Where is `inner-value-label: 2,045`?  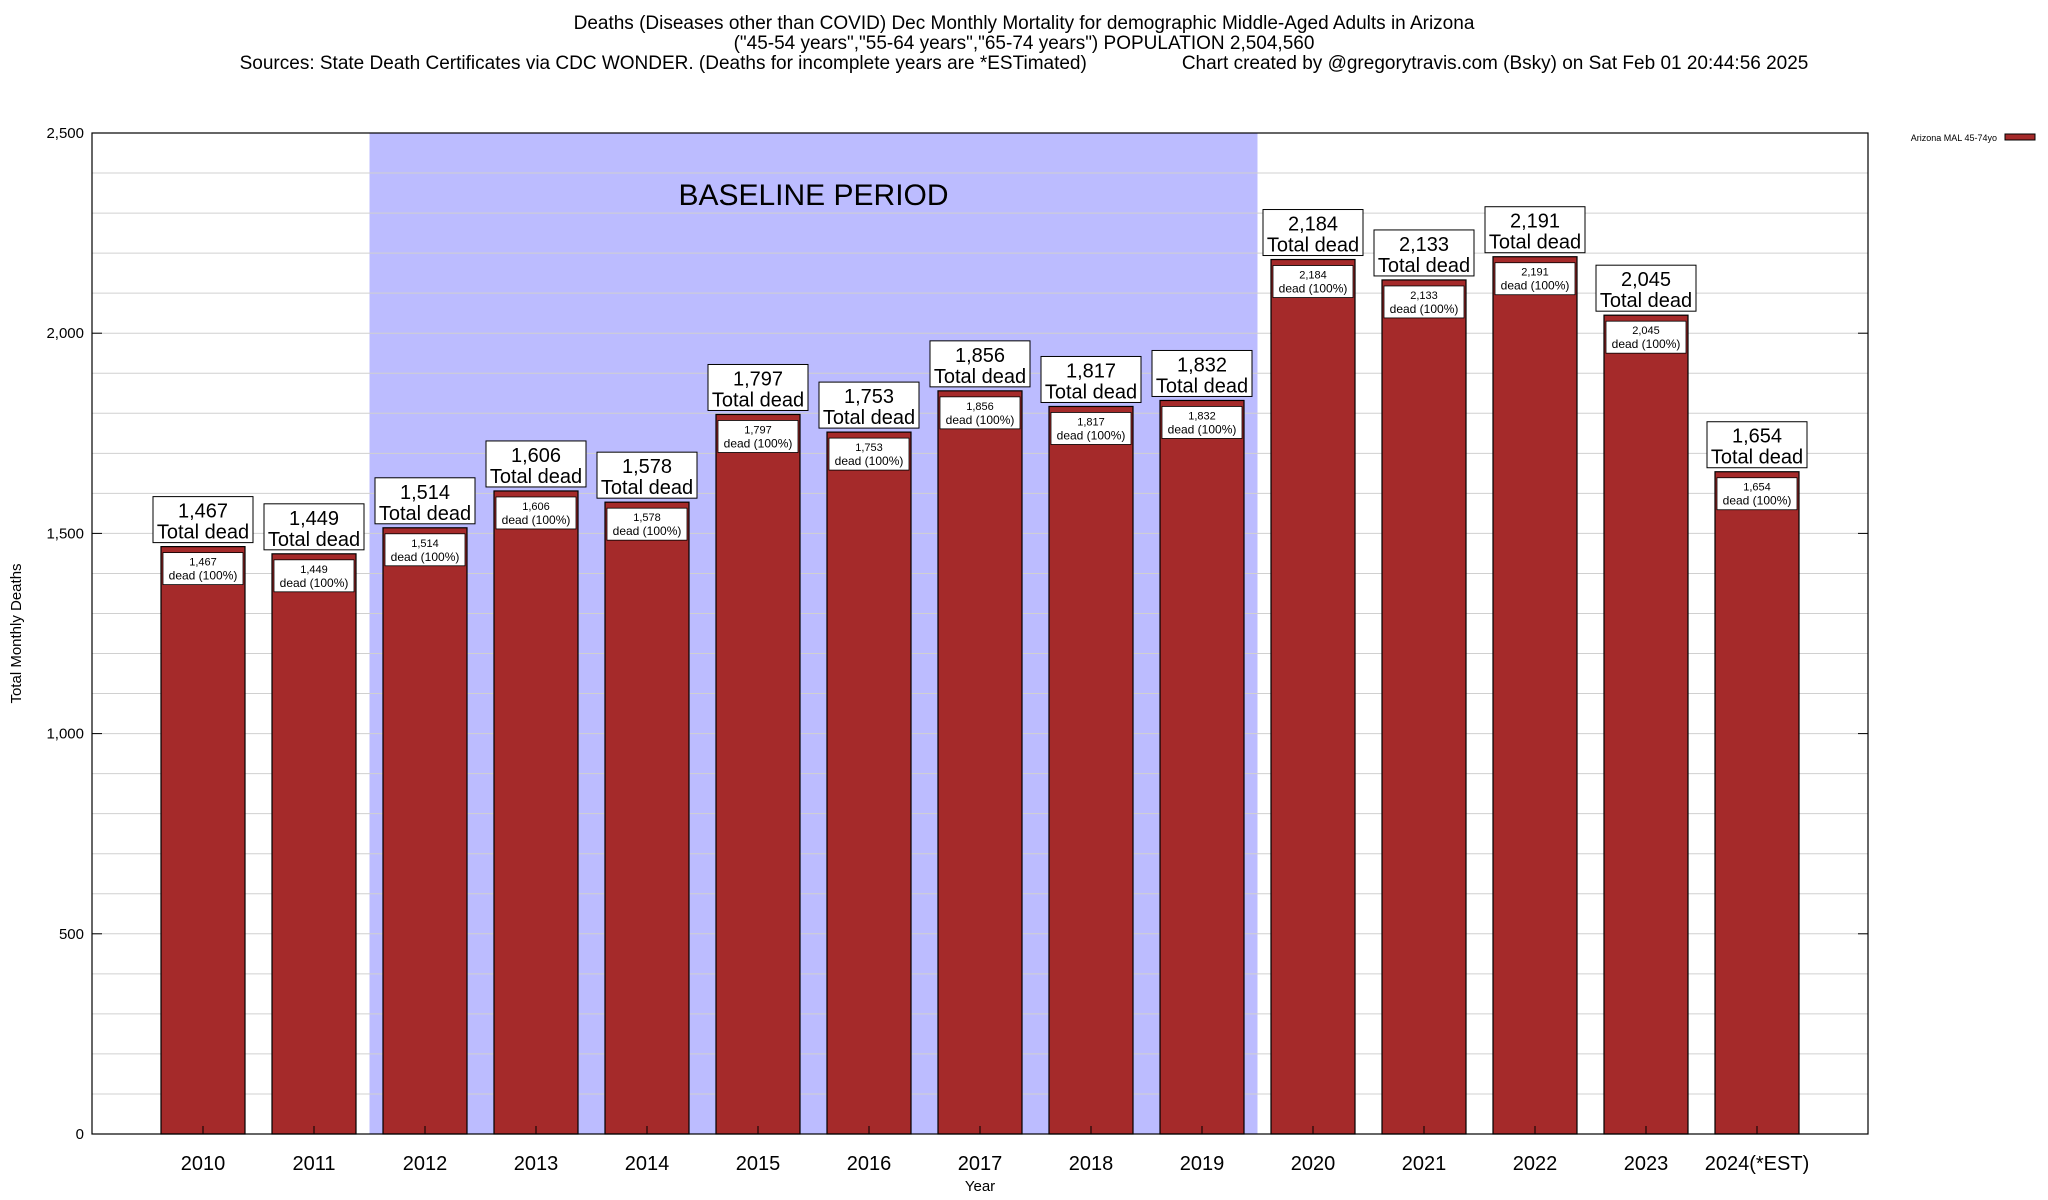
inner-value-label: 2,045 is located at coordinates (1646, 331).